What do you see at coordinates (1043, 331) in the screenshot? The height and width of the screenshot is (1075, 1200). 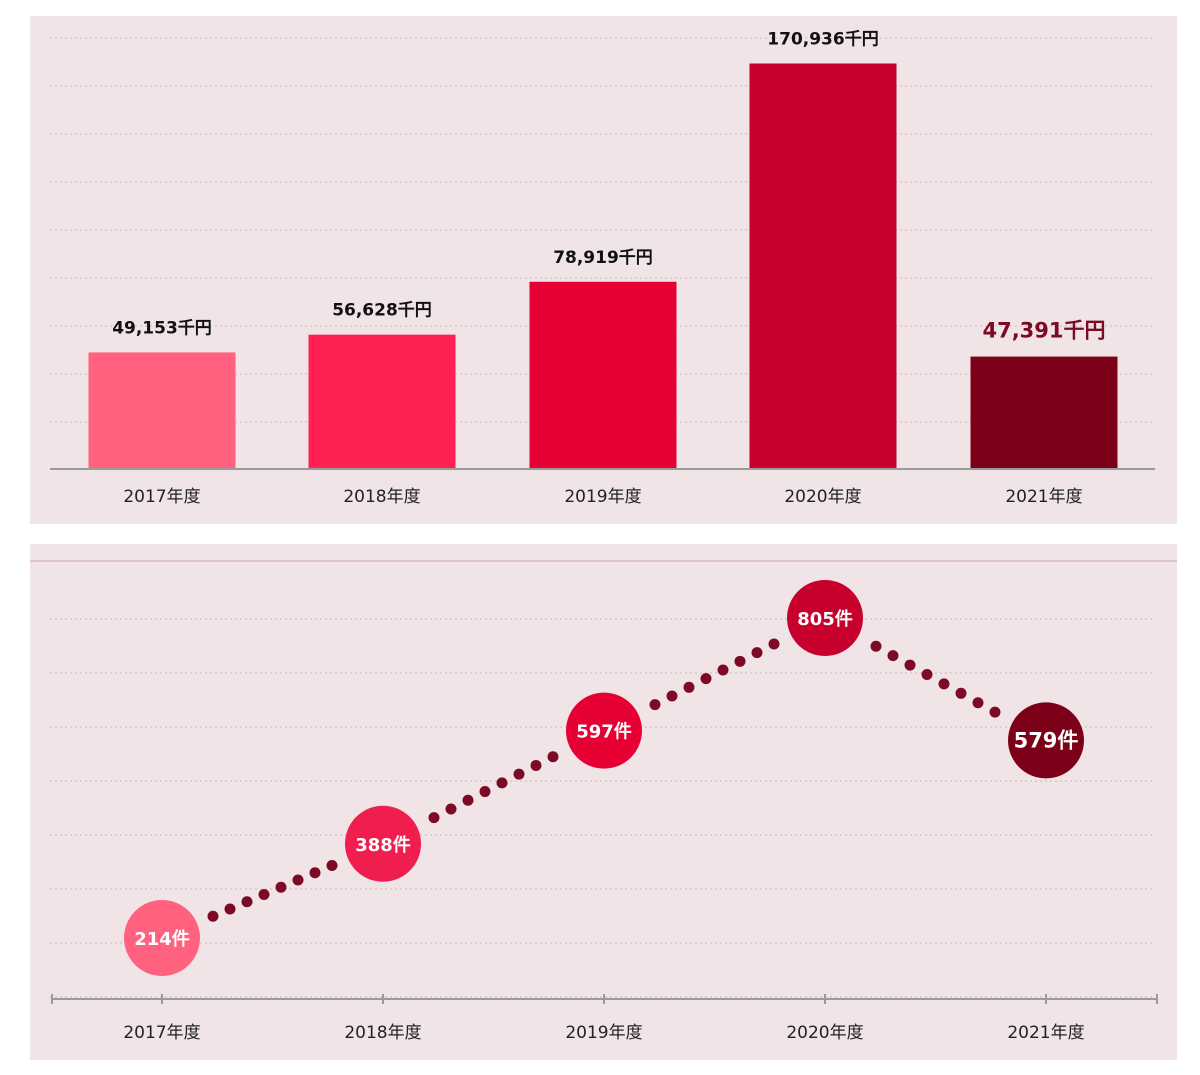 I see `bar-value-label: 47,391千円` at bounding box center [1043, 331].